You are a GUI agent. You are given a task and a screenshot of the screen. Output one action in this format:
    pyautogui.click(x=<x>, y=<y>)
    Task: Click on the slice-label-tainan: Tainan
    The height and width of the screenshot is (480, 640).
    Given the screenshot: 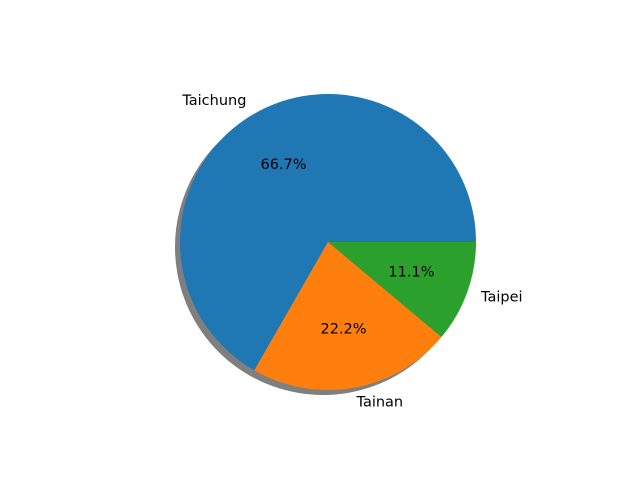 What is the action you would take?
    pyautogui.click(x=379, y=402)
    